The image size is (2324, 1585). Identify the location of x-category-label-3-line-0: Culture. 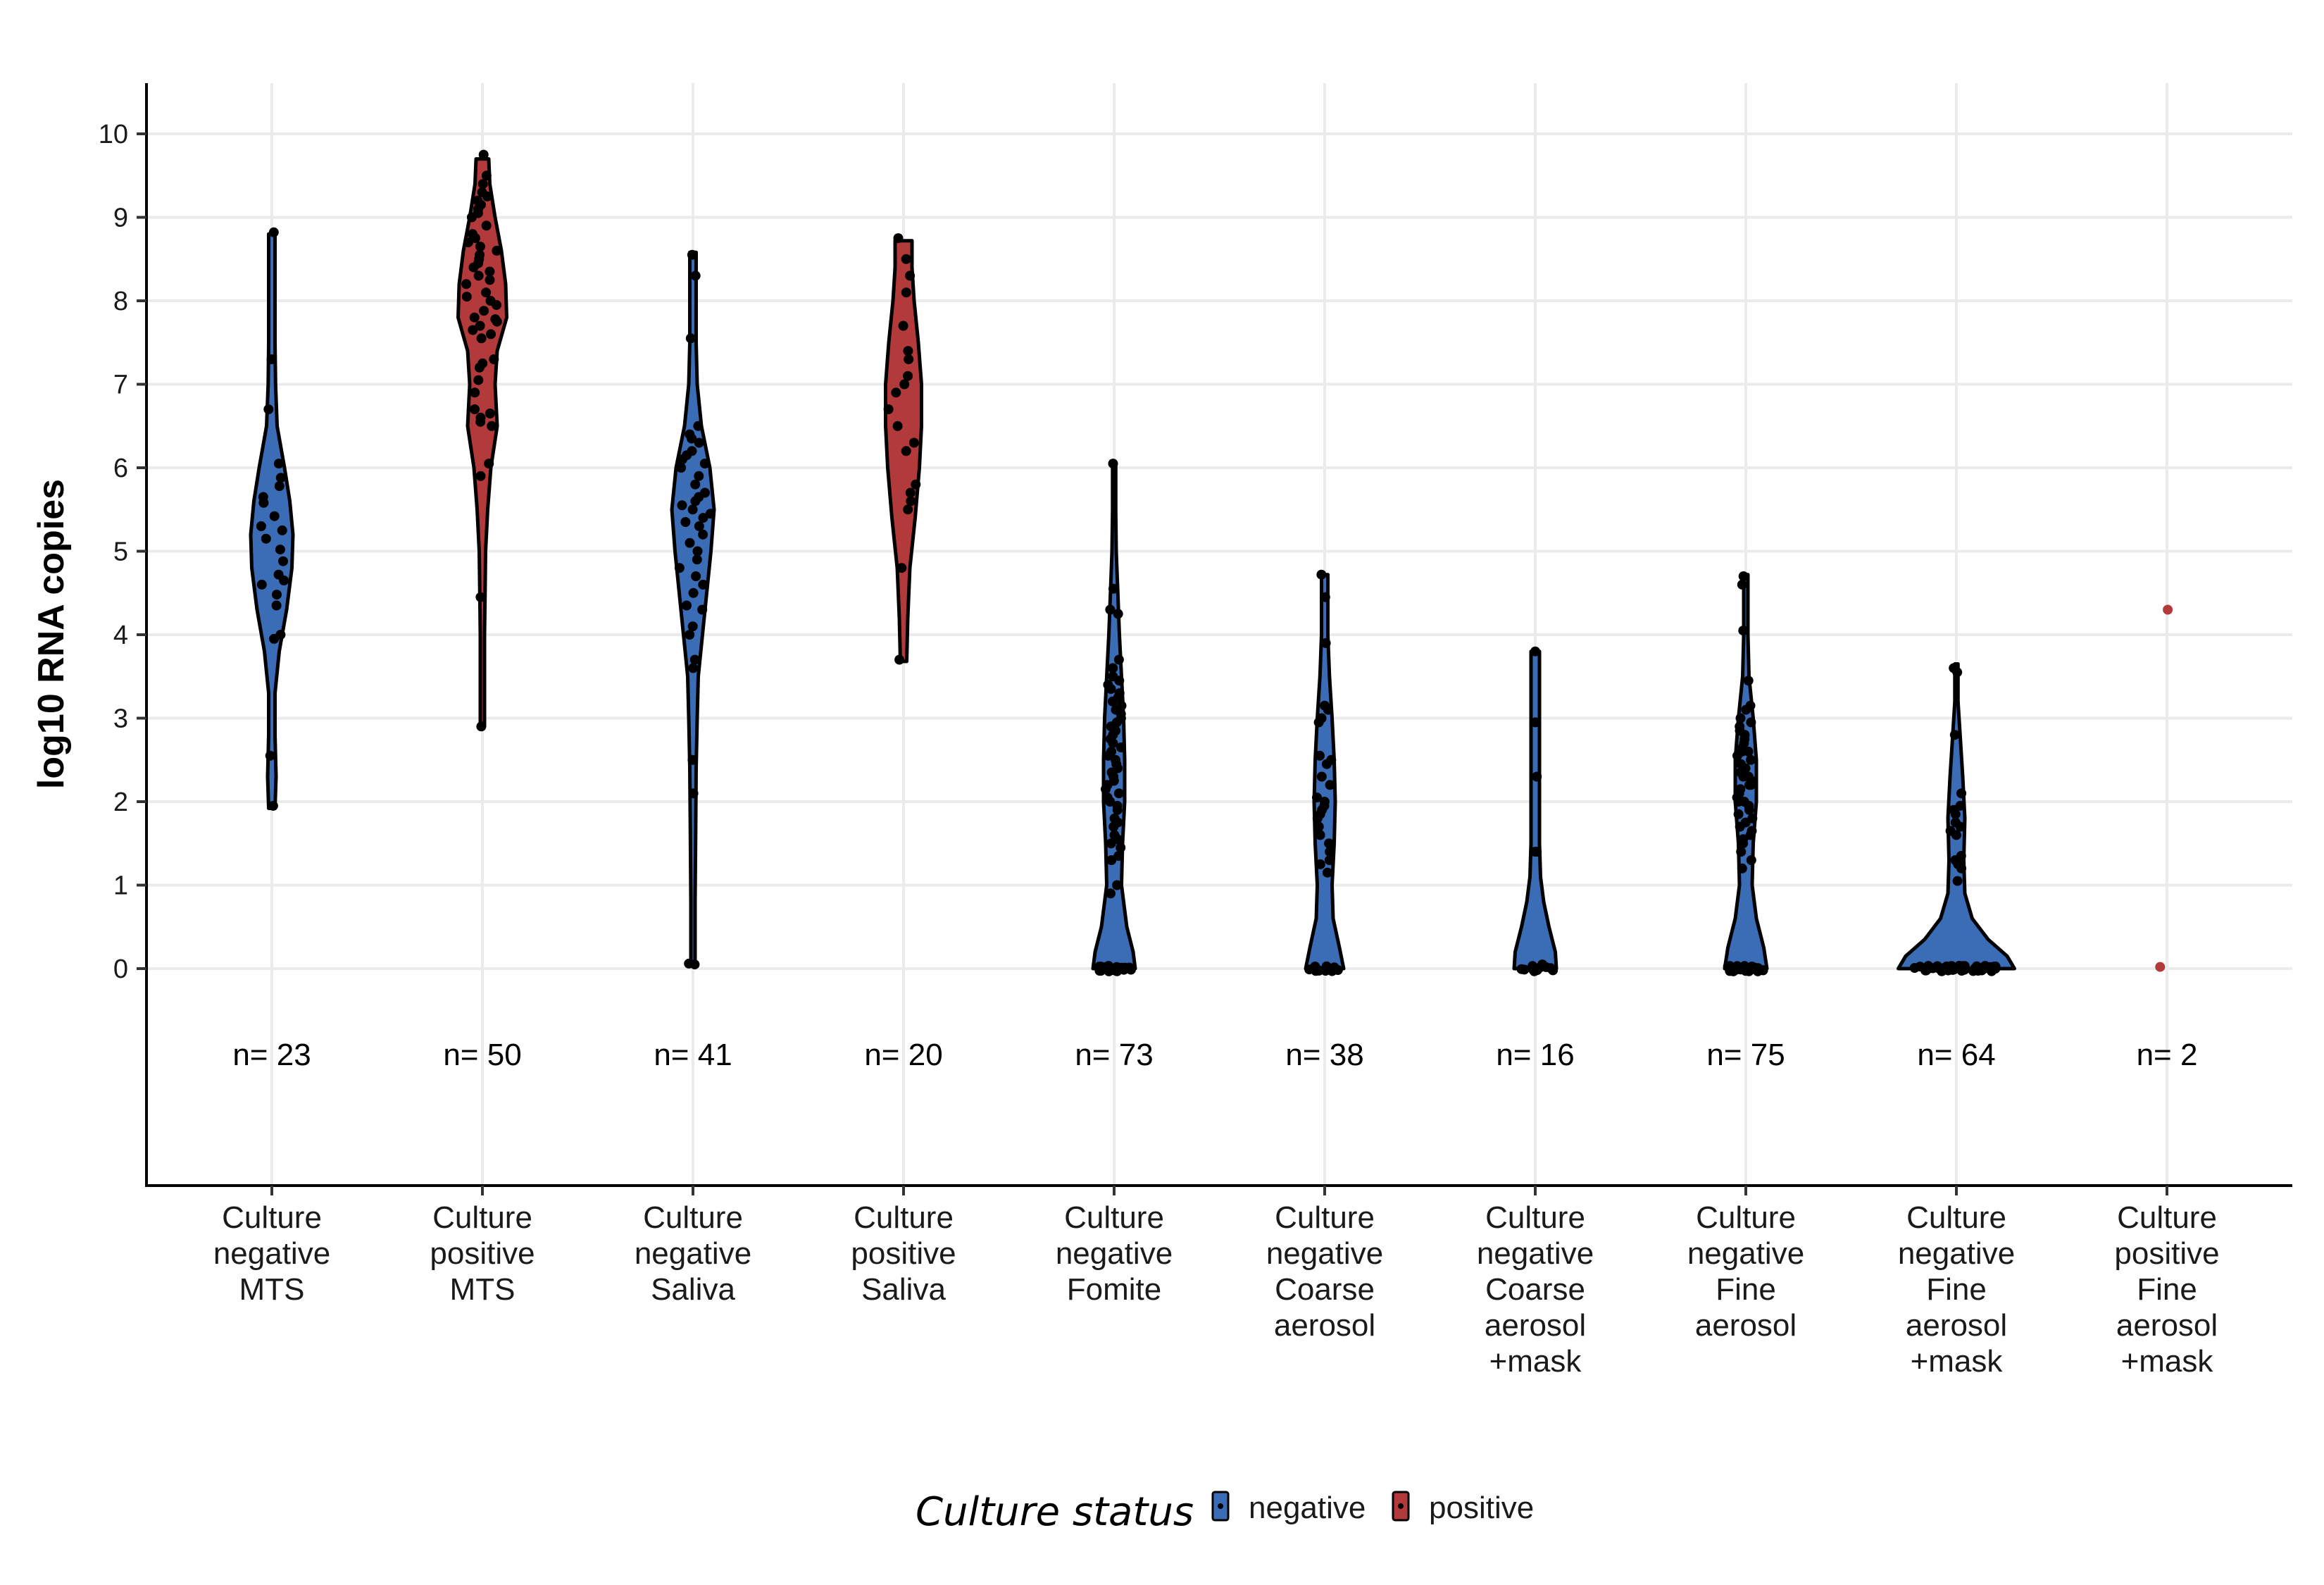
(904, 1217).